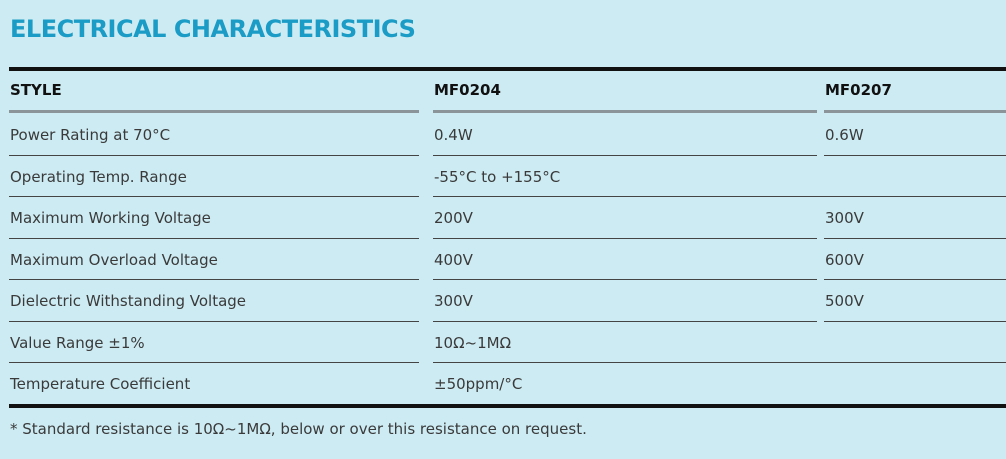  Describe the element at coordinates (467, 90) in the screenshot. I see `header-cell: MF0204` at that location.